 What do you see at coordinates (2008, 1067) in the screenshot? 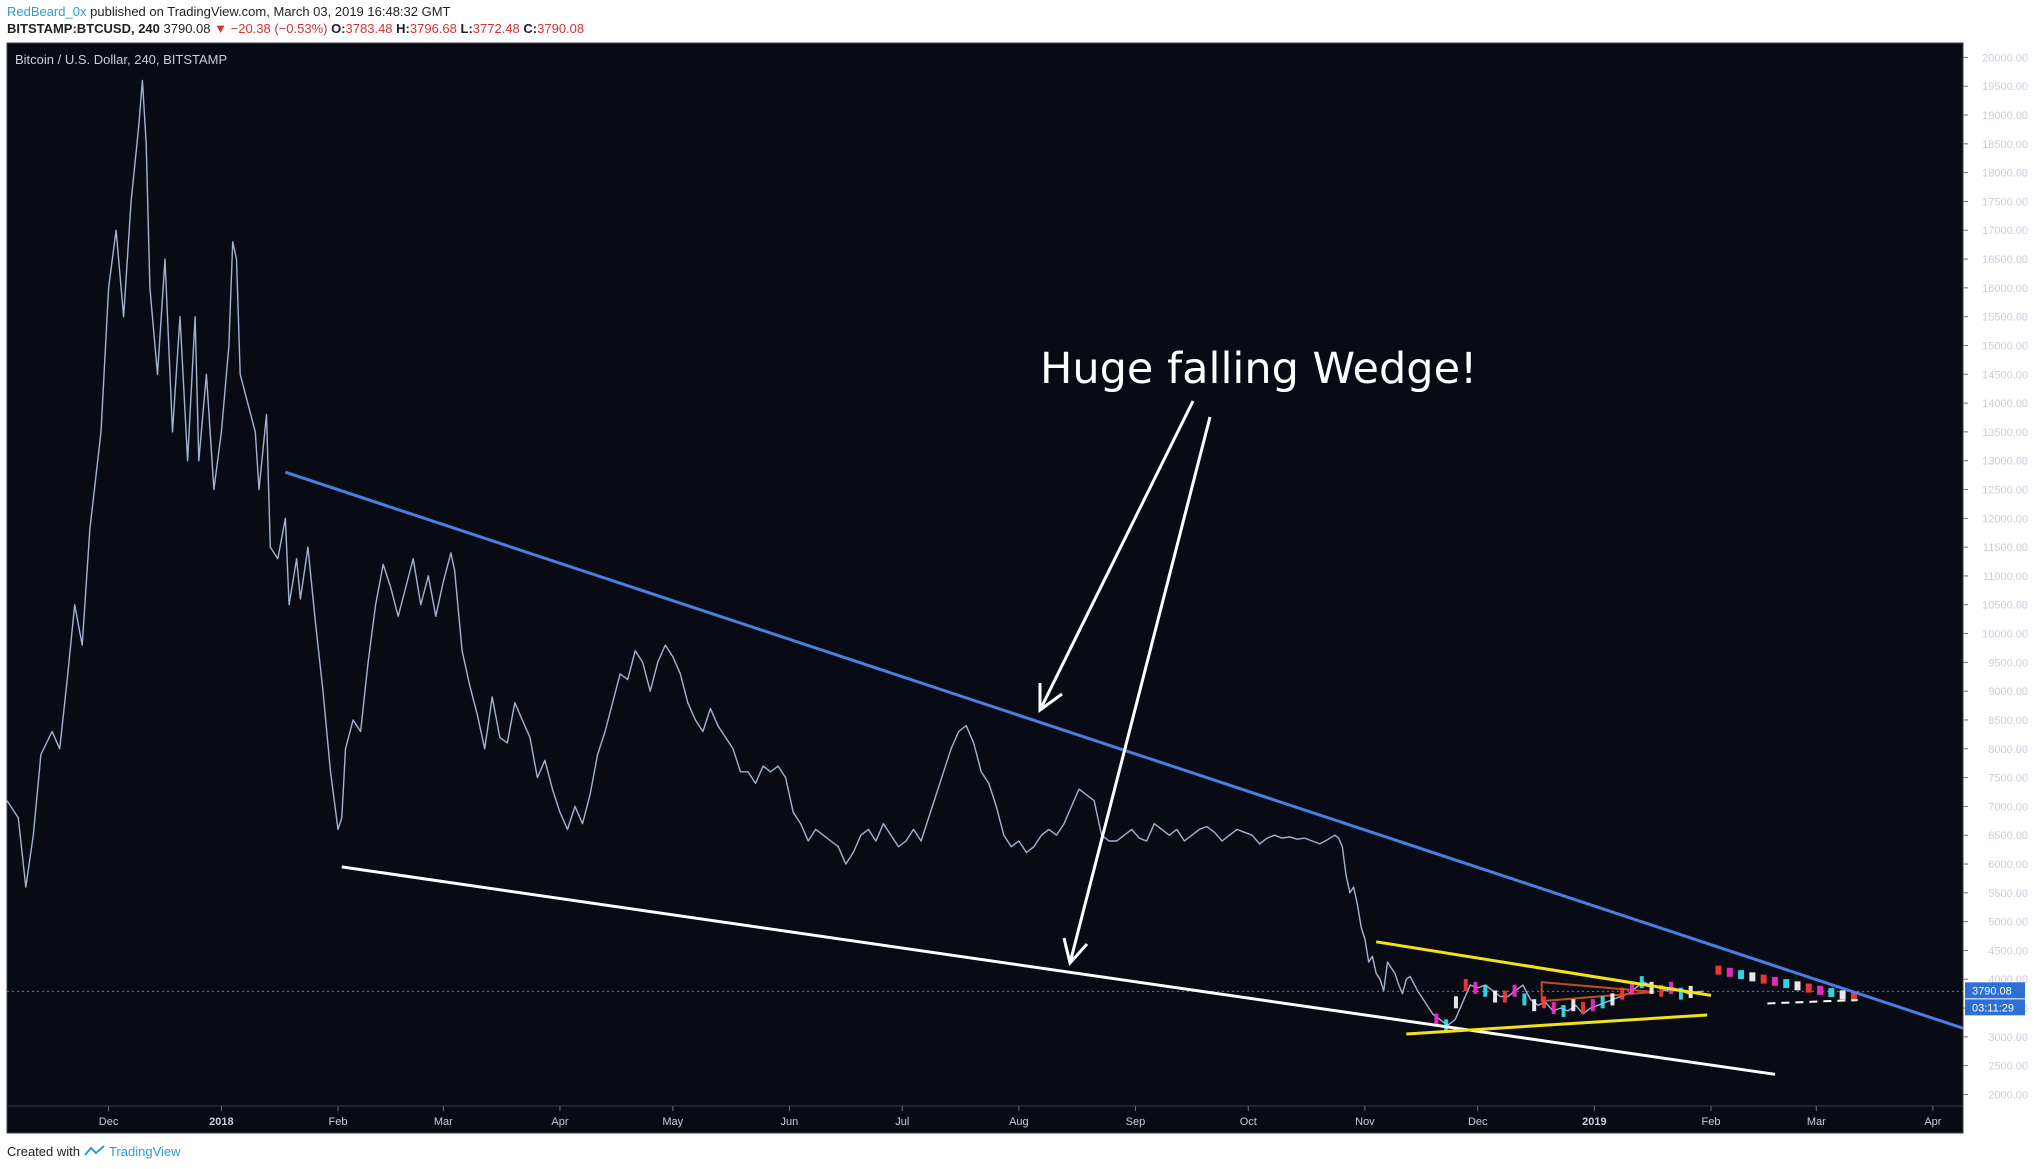
I see `y-tick-label: 2500.00` at bounding box center [2008, 1067].